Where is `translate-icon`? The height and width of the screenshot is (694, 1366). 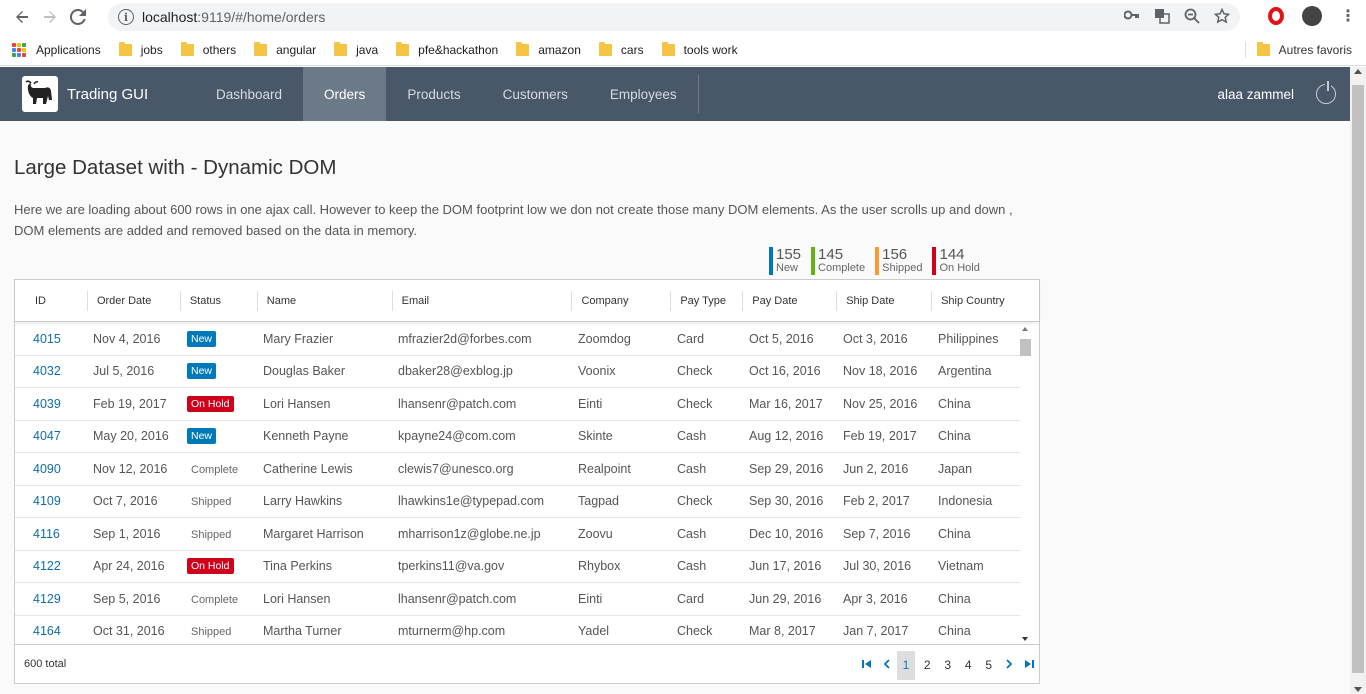
translate-icon is located at coordinates (1162, 17).